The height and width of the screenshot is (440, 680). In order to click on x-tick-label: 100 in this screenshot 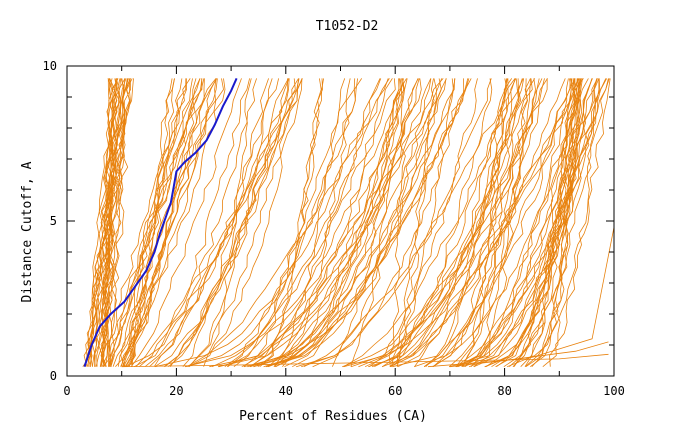, I will do `click(614, 391)`.